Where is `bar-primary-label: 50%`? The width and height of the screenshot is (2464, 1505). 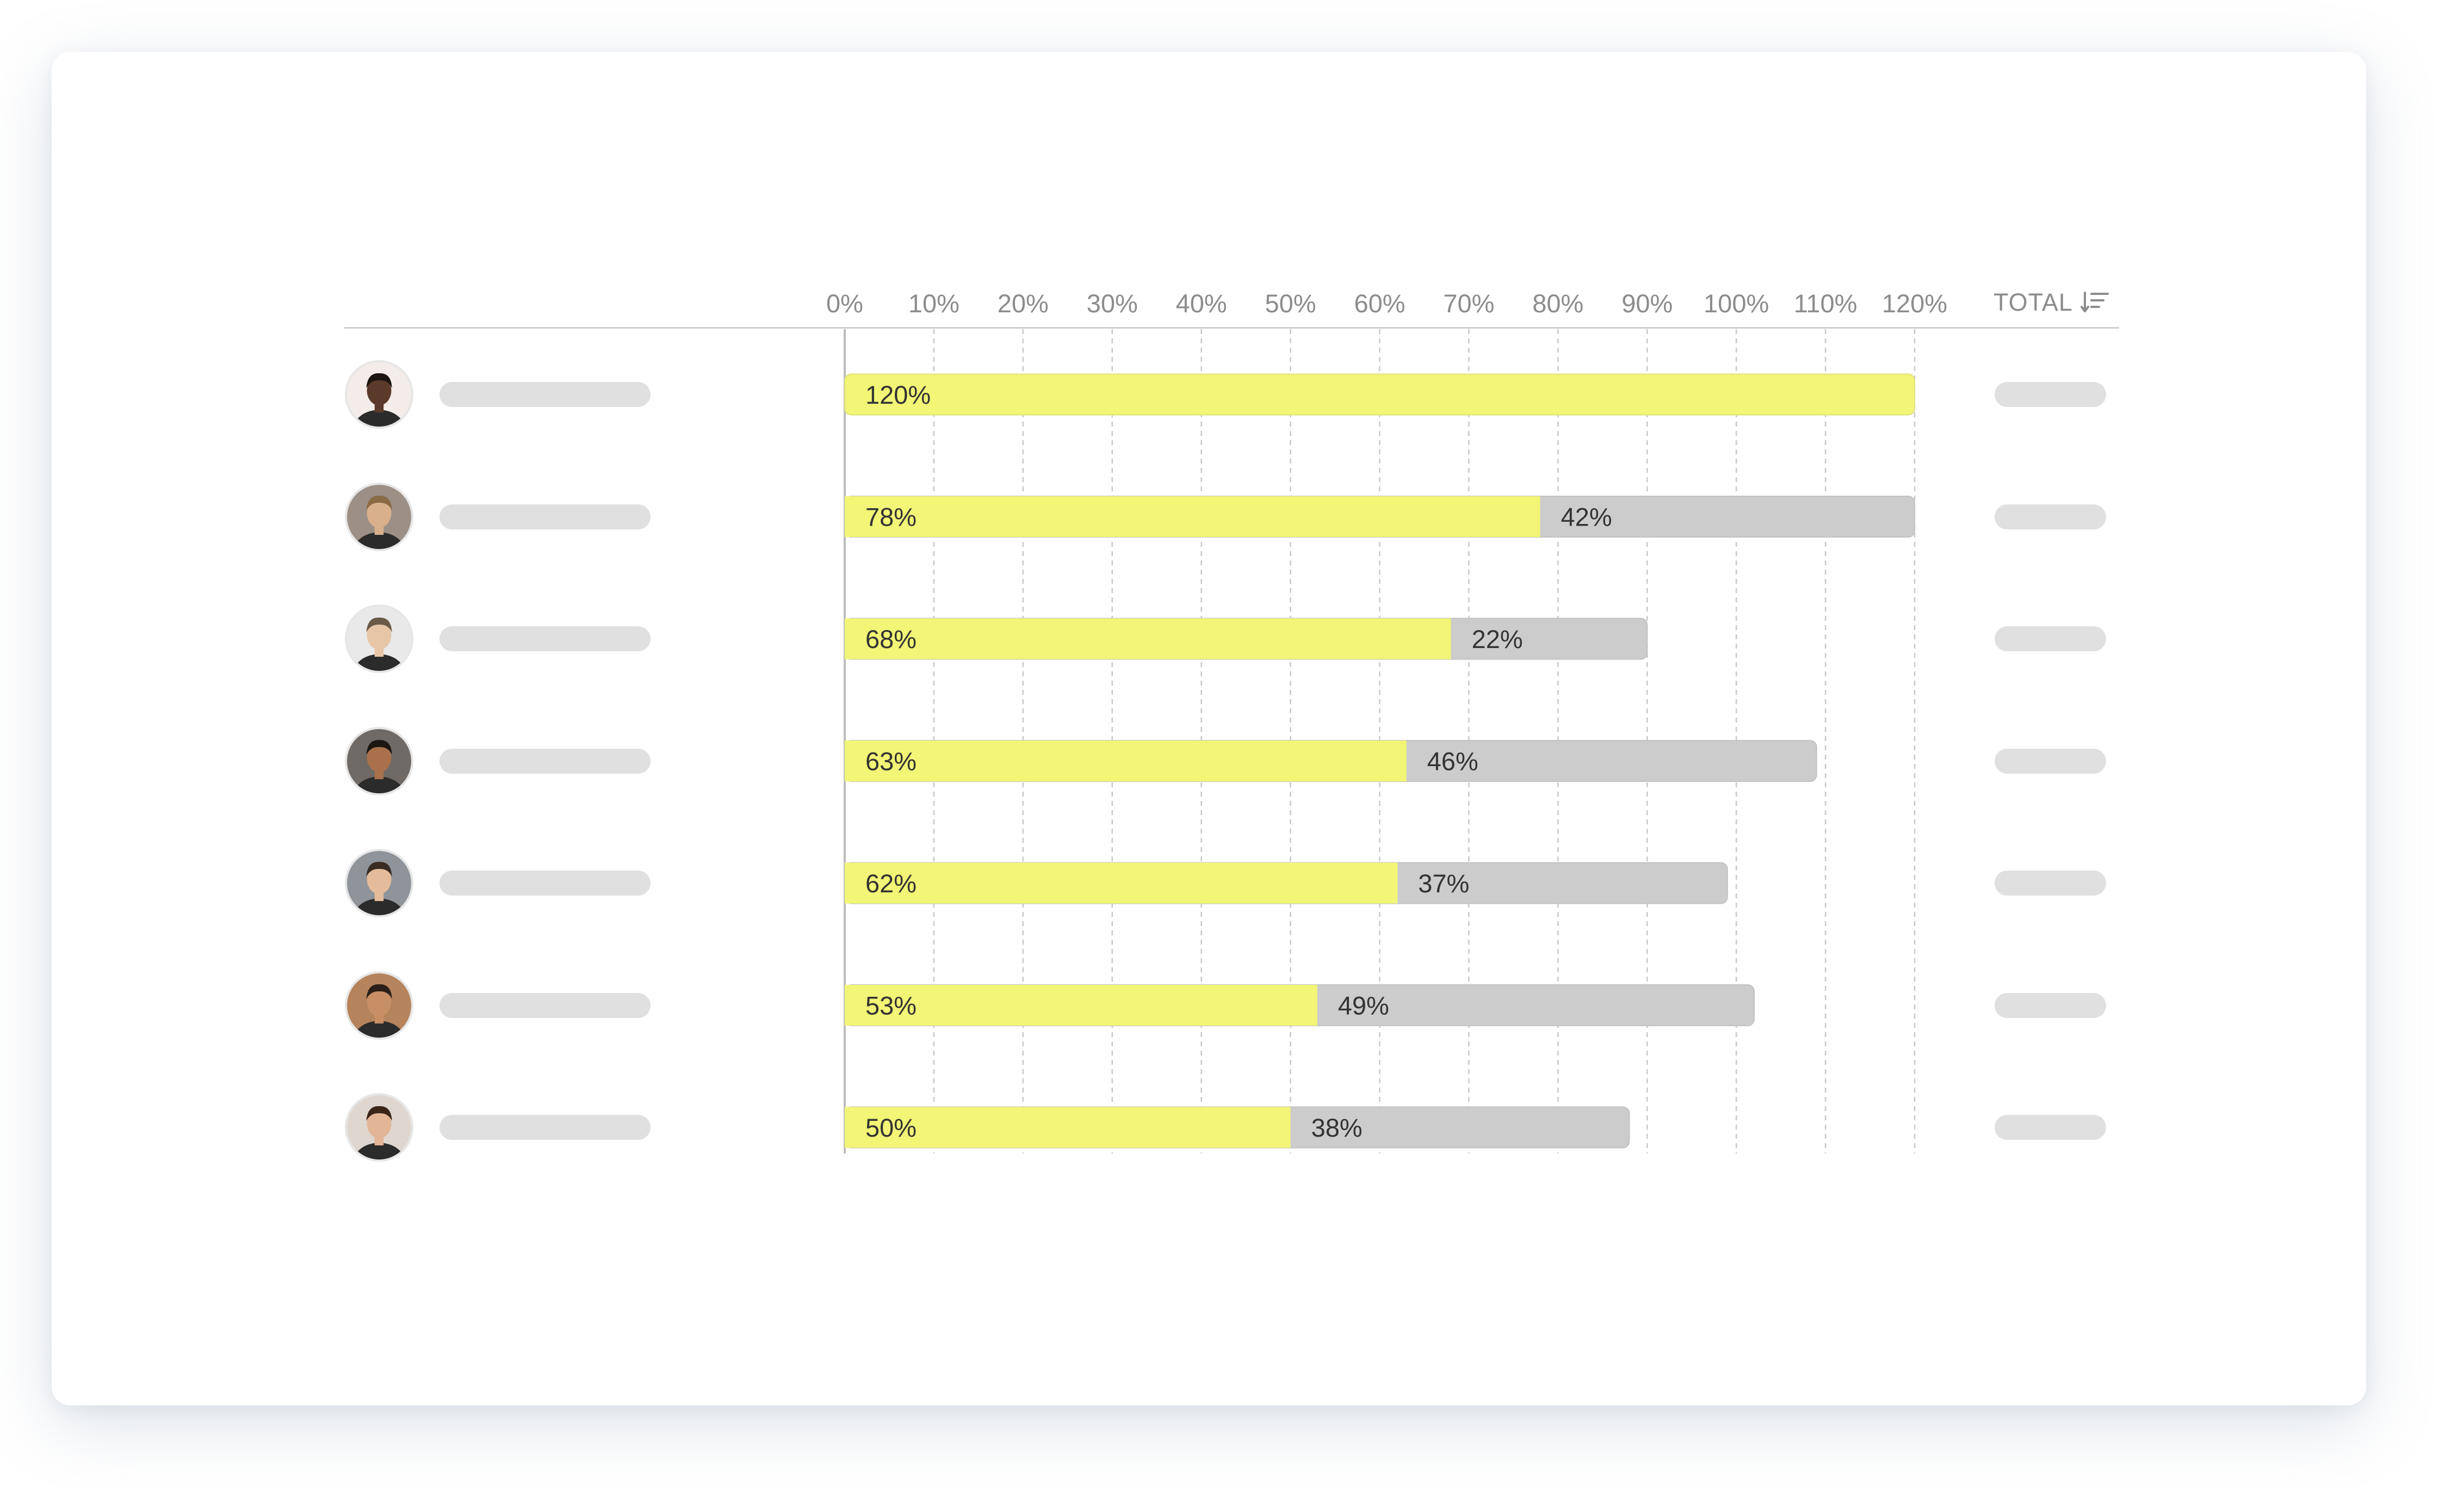
bar-primary-label: 50% is located at coordinates (891, 1127).